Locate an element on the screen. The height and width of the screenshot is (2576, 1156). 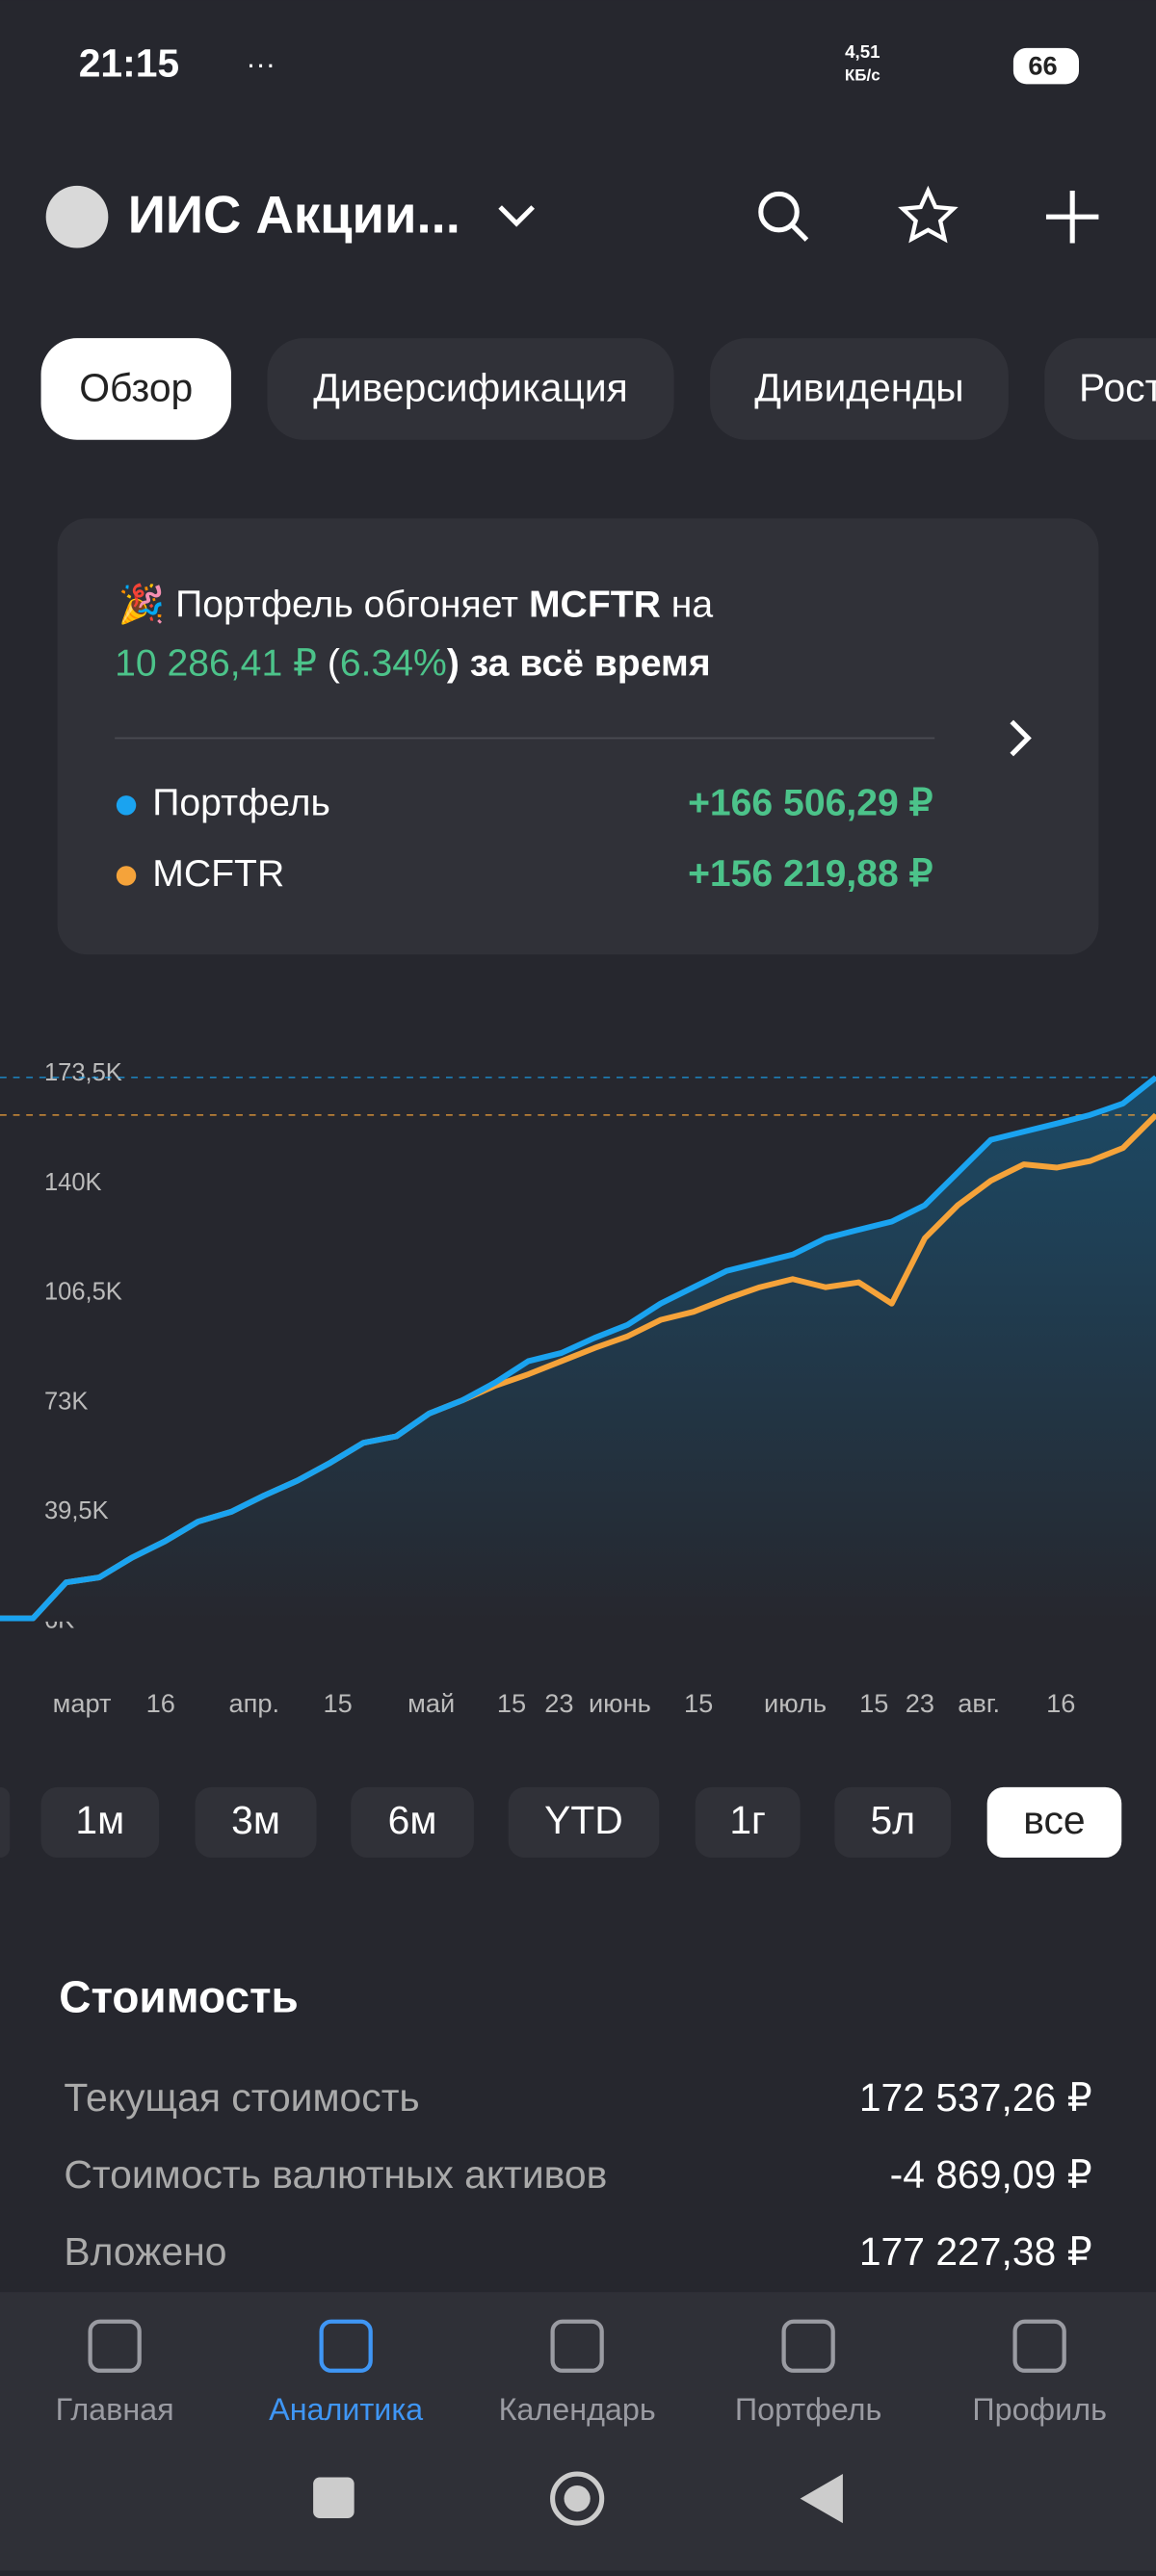
nav-label: Календарь is located at coordinates (577, 2409).